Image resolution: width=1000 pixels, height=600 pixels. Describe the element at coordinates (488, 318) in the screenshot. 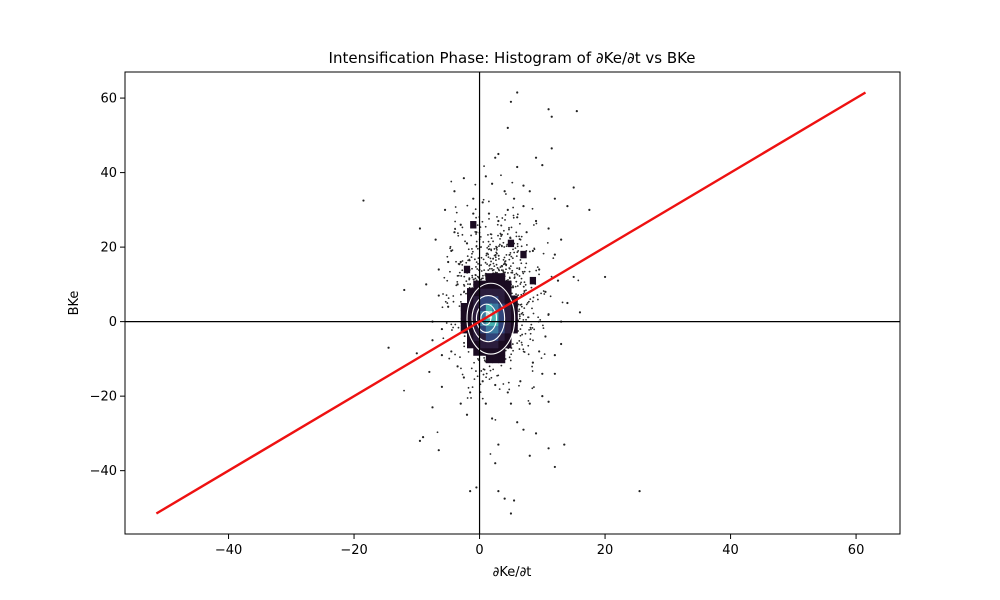

I see `contour-line` at that location.